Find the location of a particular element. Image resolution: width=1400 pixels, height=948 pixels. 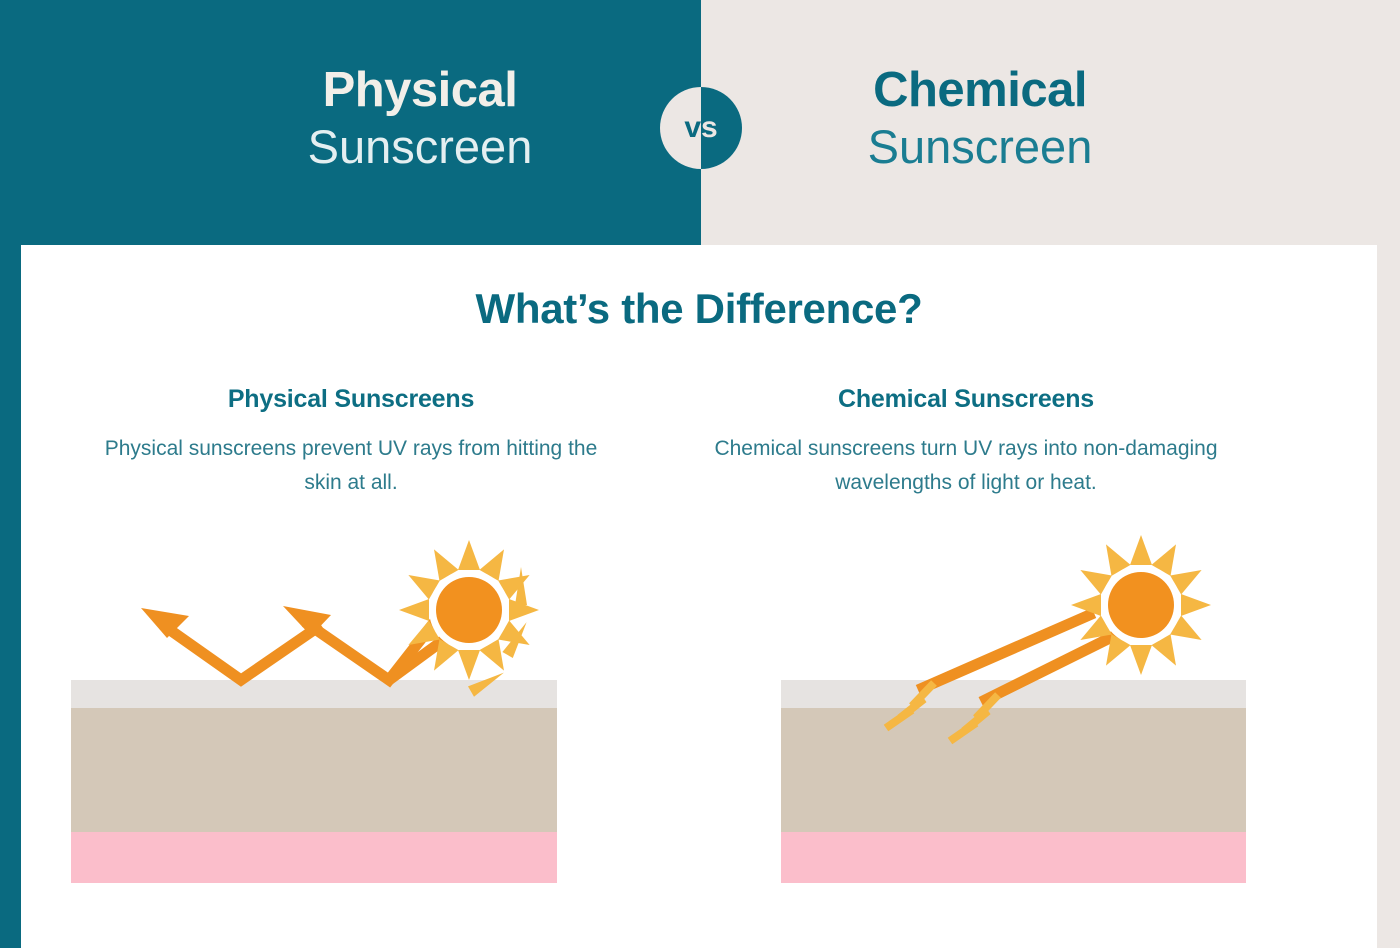

chemical-sunscreen-diagram is located at coordinates (1013, 709).